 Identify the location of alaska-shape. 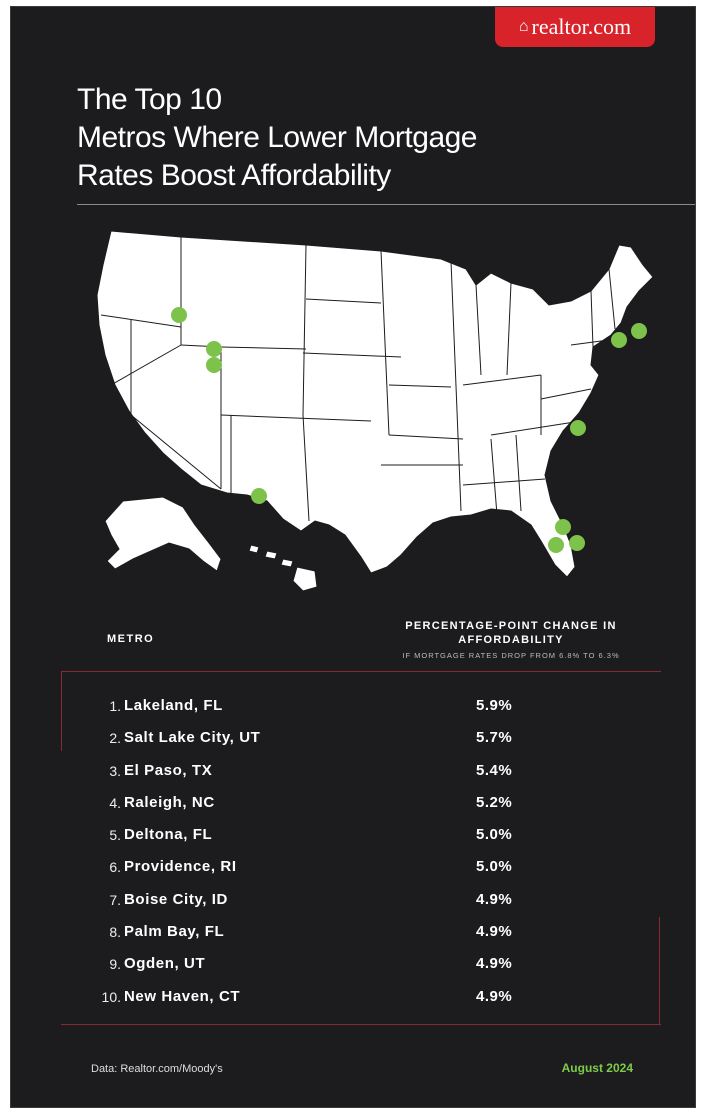
(163, 534).